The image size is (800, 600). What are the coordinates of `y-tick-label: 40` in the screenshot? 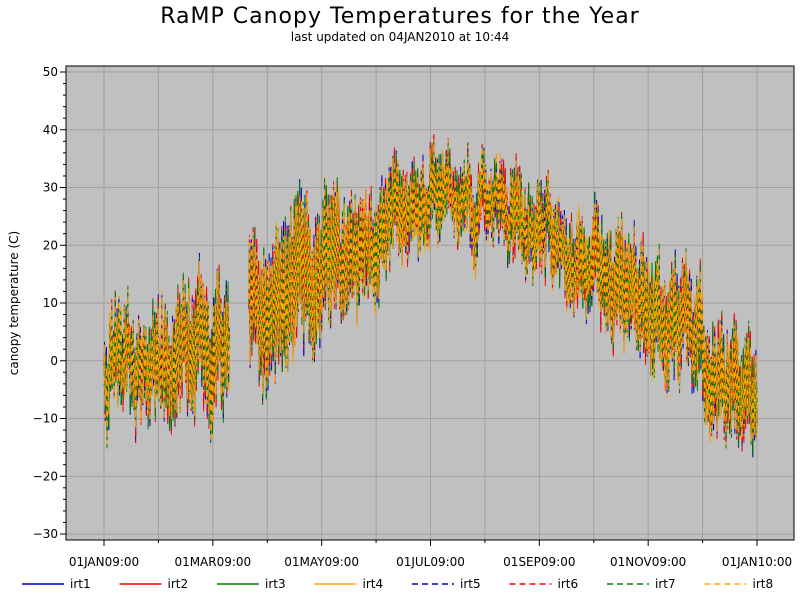 It's located at (50, 130).